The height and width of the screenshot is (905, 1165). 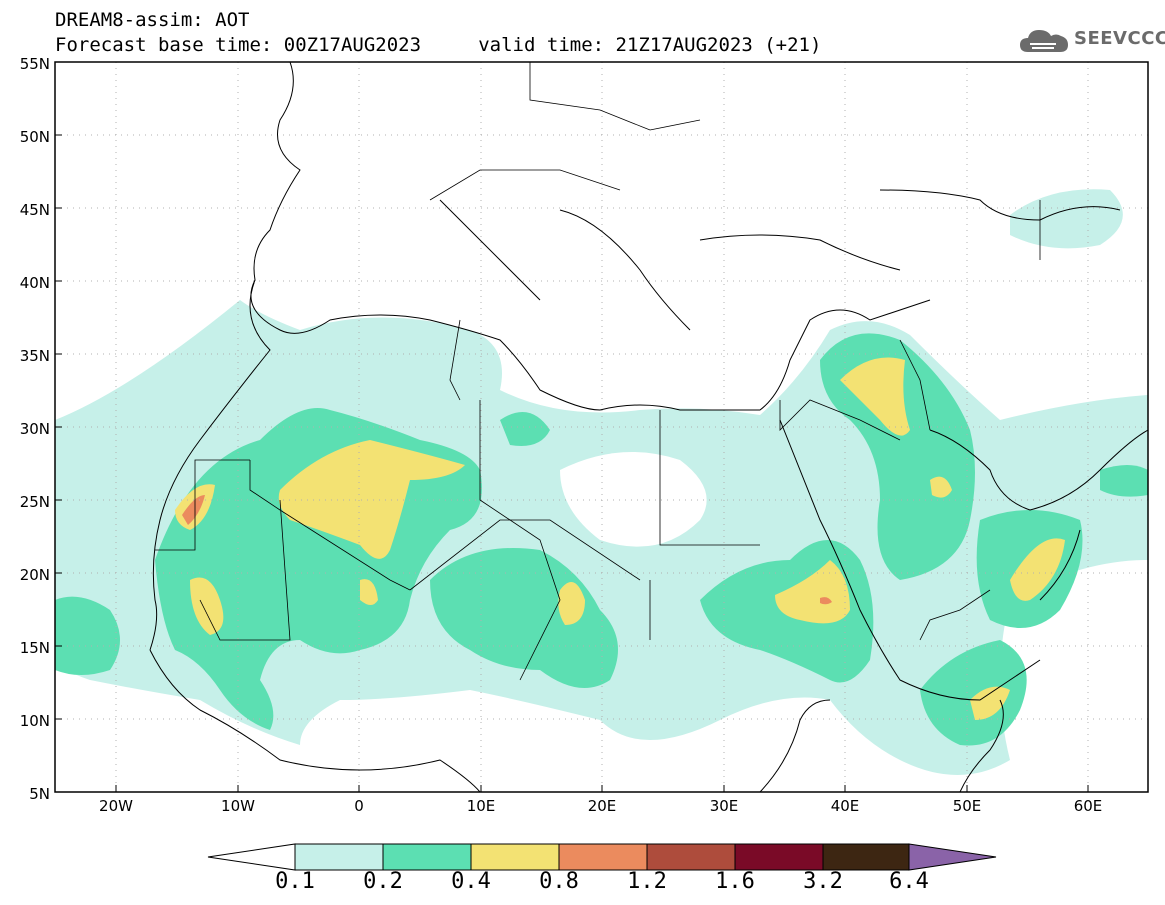 I want to click on lat-label: 55N, so click(x=34, y=64).